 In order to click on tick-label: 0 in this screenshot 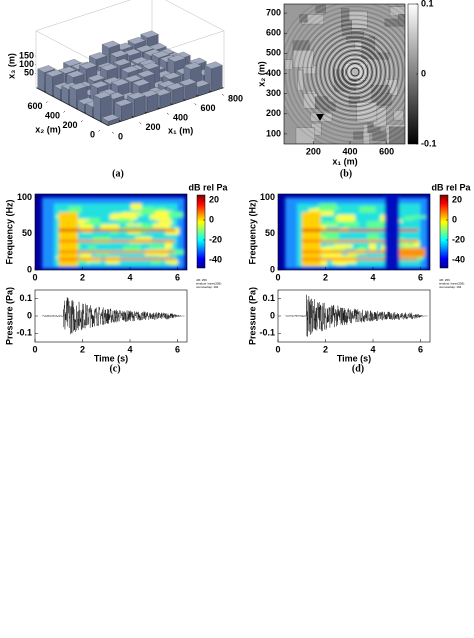, I will do `click(34, 349)`.